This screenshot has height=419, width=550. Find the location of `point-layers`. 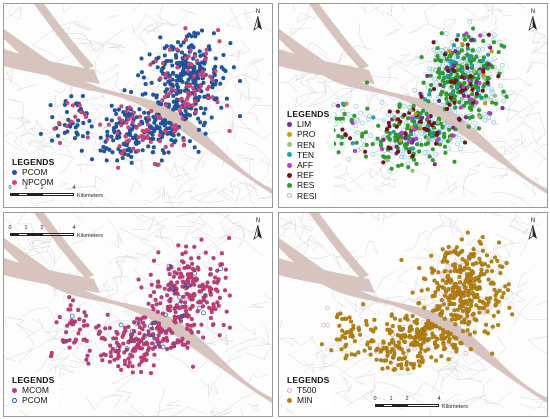

point-layers is located at coordinates (140, 305).